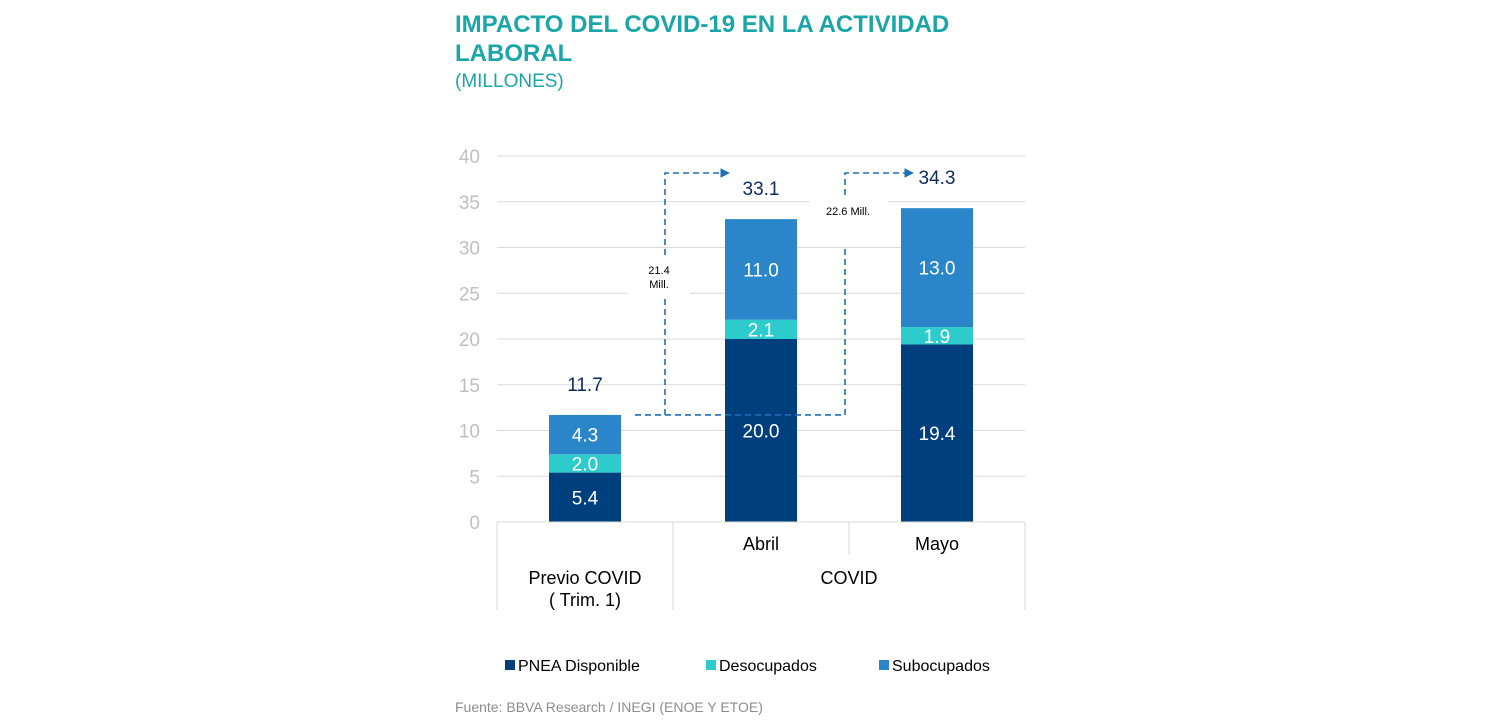  I want to click on dashed-arrow, so click(789, 292).